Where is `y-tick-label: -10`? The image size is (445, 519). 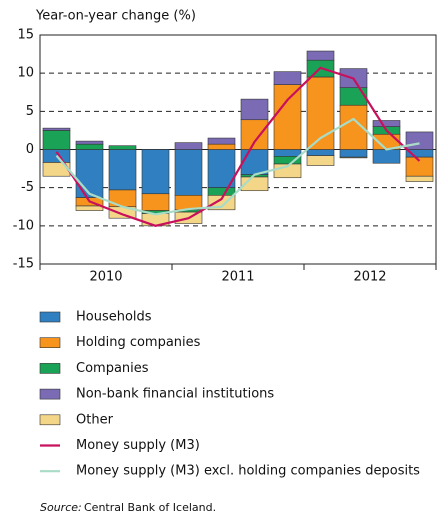 y-tick-label: -10 is located at coordinates (23, 225).